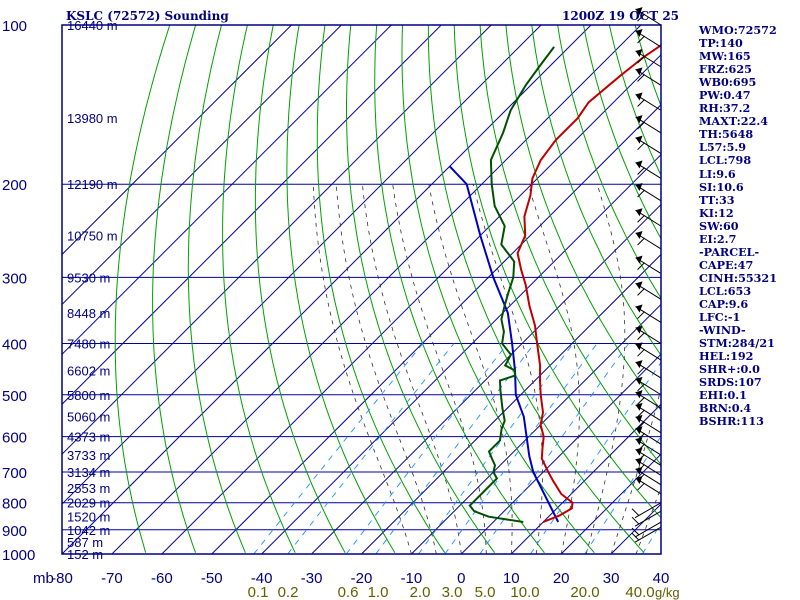 This screenshot has width=800, height=600. Describe the element at coordinates (420, 592) in the screenshot. I see `mixing-ratio-label: 2.0` at that location.